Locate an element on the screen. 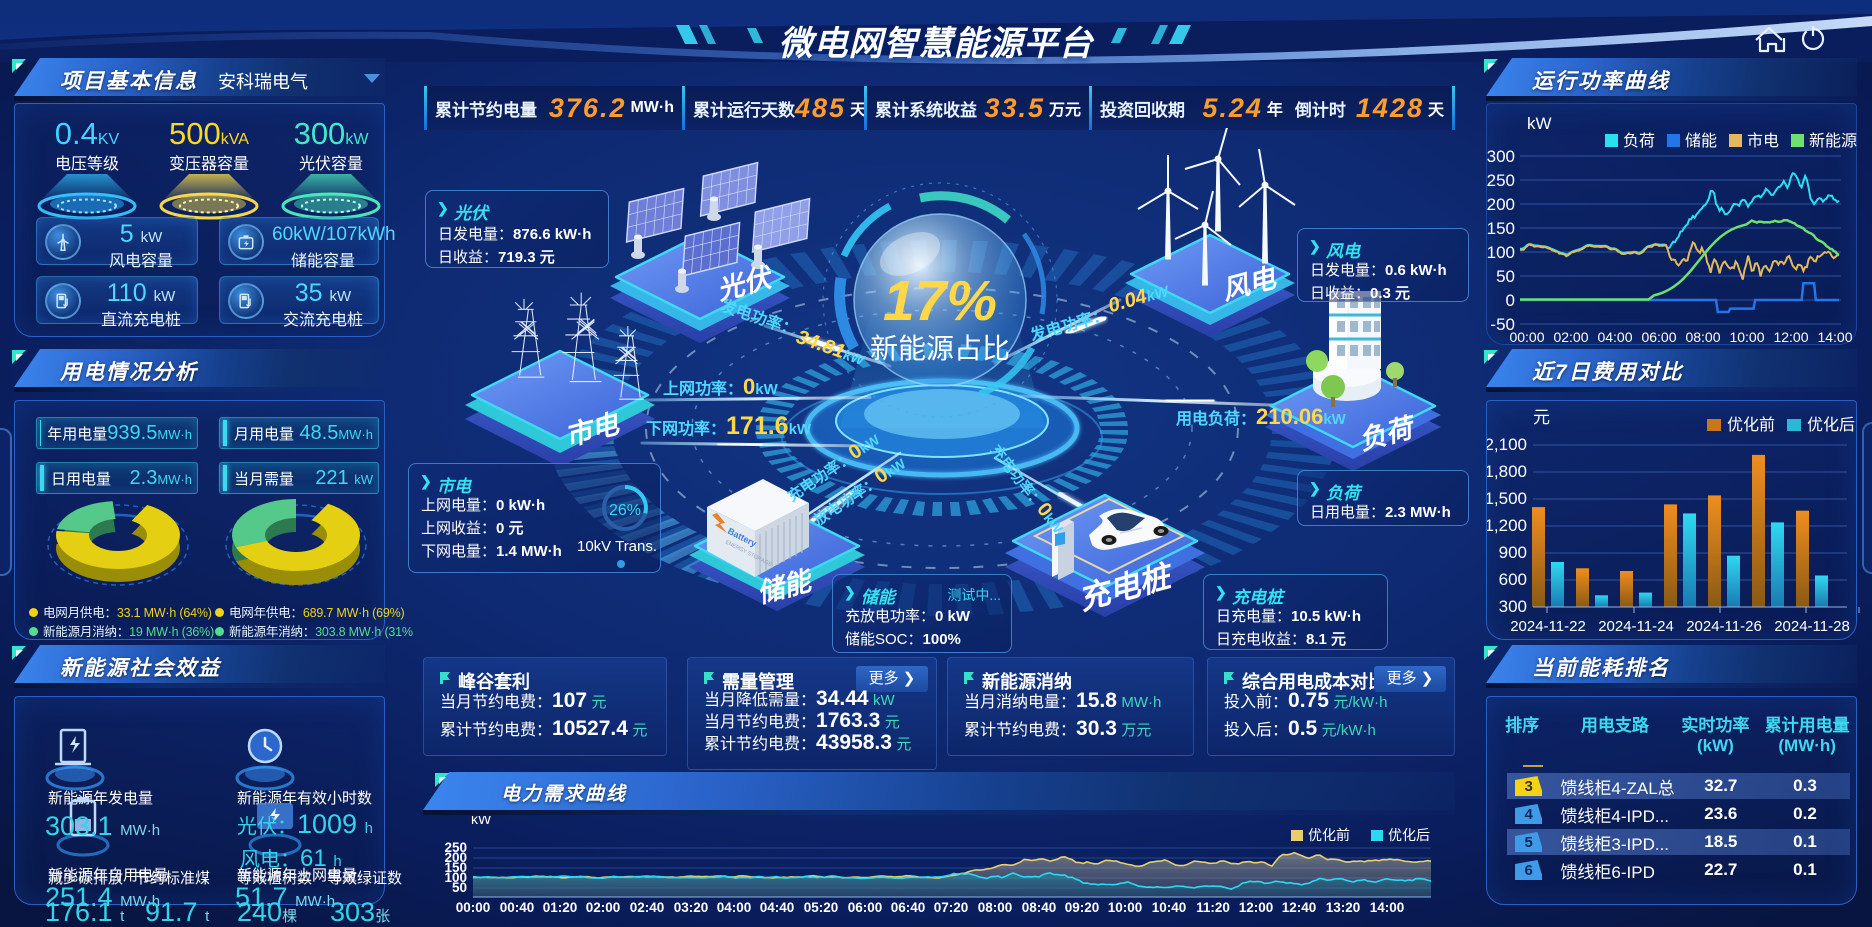  svg-text: 发电功率： is located at coordinates (1068, 325).